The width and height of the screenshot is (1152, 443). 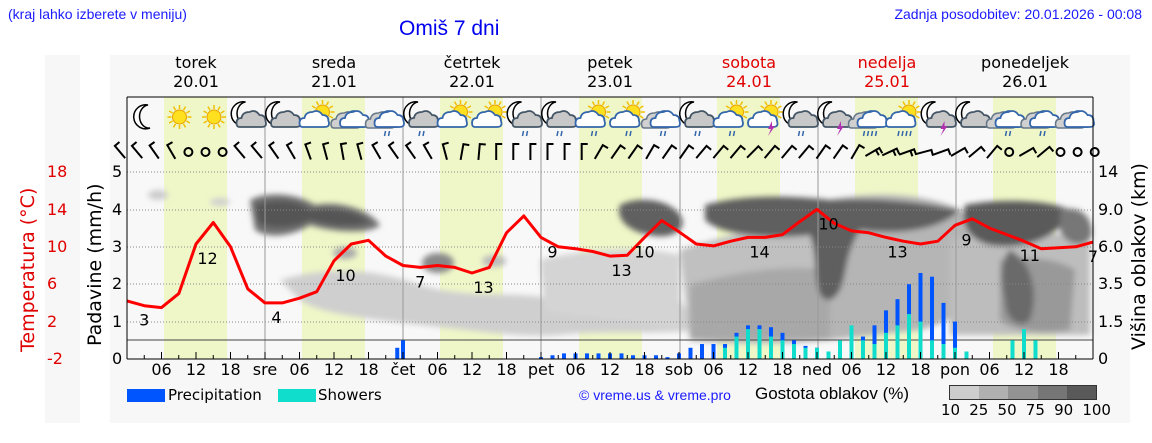 I want to click on cloud-height-tick: 14, so click(x=1108, y=171).